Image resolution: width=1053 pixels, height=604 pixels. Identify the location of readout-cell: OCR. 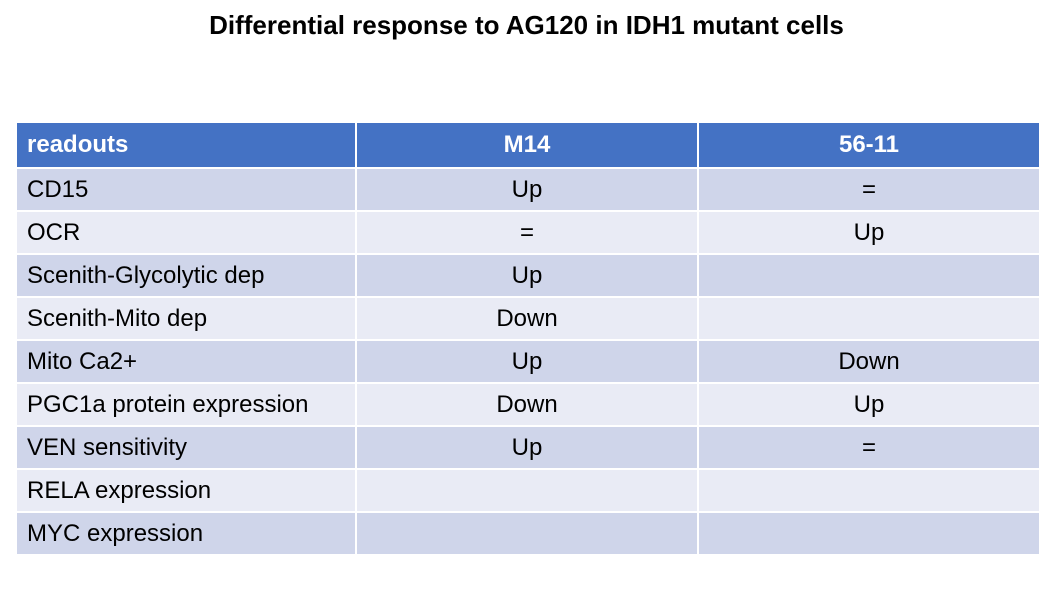
(186, 232).